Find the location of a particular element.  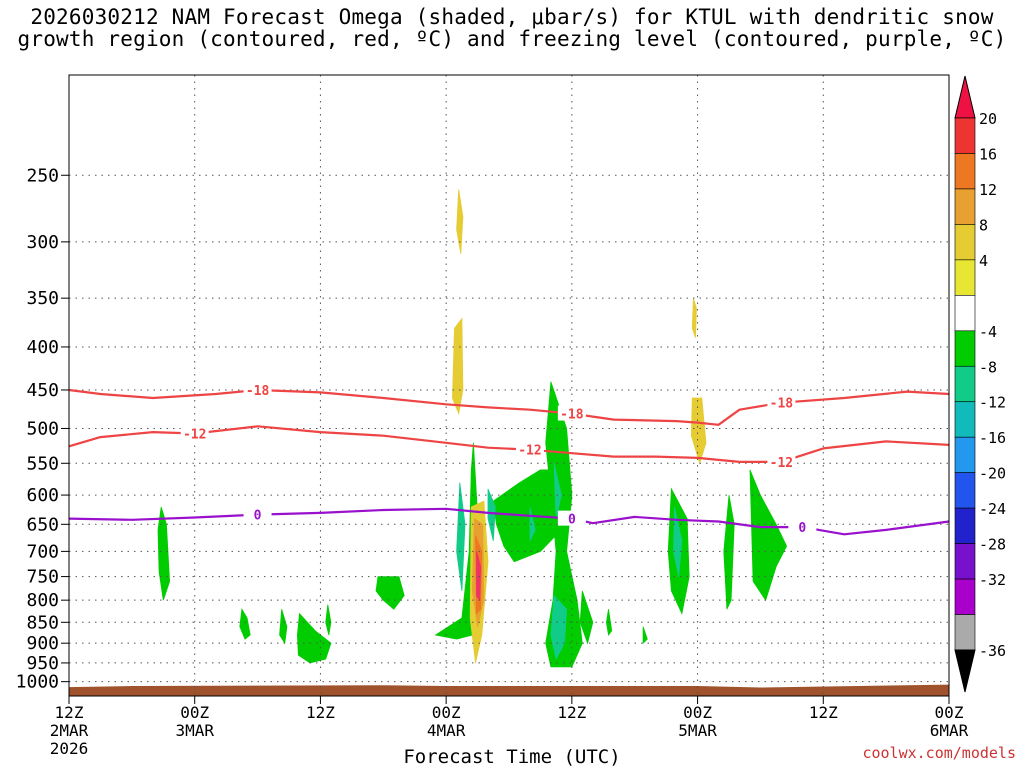

y-tick-label-800: 800 is located at coordinates (42, 600).